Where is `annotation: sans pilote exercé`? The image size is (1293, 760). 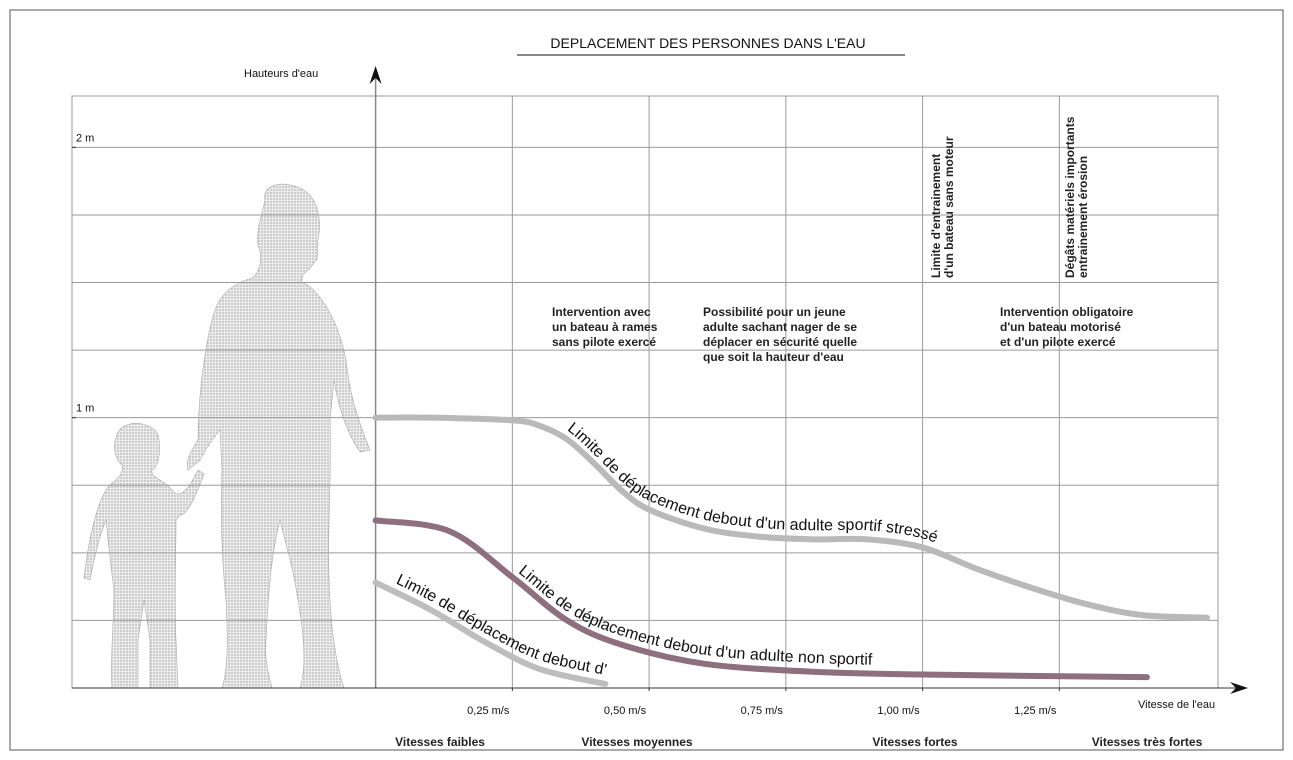
annotation: sans pilote exercé is located at coordinates (604, 342).